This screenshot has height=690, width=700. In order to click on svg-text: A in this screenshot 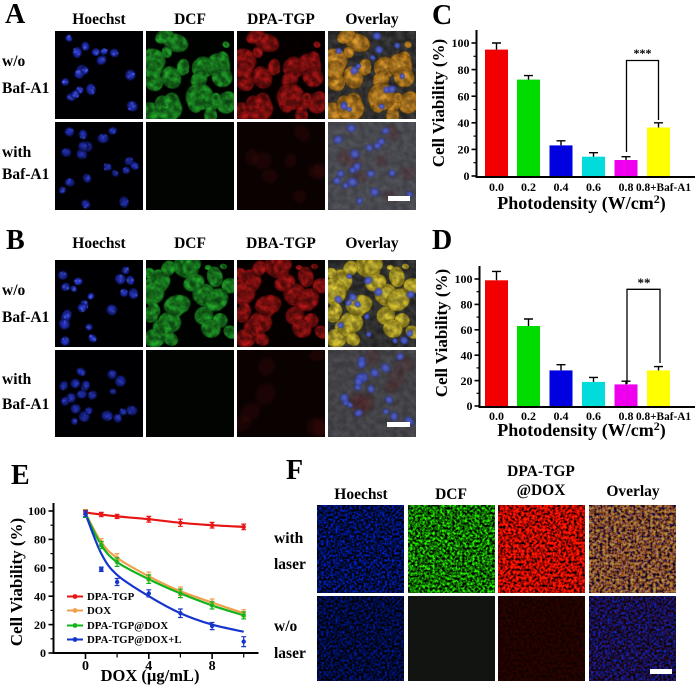, I will do `click(15, 15)`.